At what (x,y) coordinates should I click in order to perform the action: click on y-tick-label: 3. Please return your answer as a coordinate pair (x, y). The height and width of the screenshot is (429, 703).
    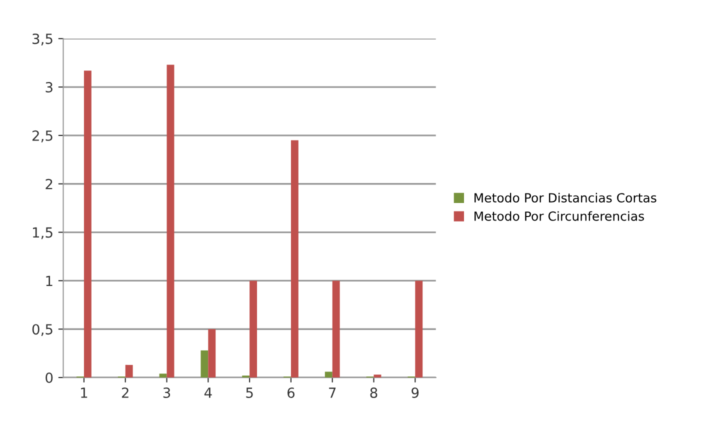
    Looking at the image, I should click on (49, 87).